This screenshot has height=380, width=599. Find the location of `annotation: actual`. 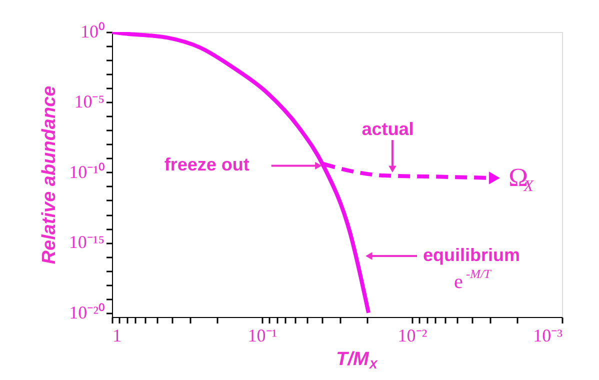

annotation: actual is located at coordinates (388, 129).